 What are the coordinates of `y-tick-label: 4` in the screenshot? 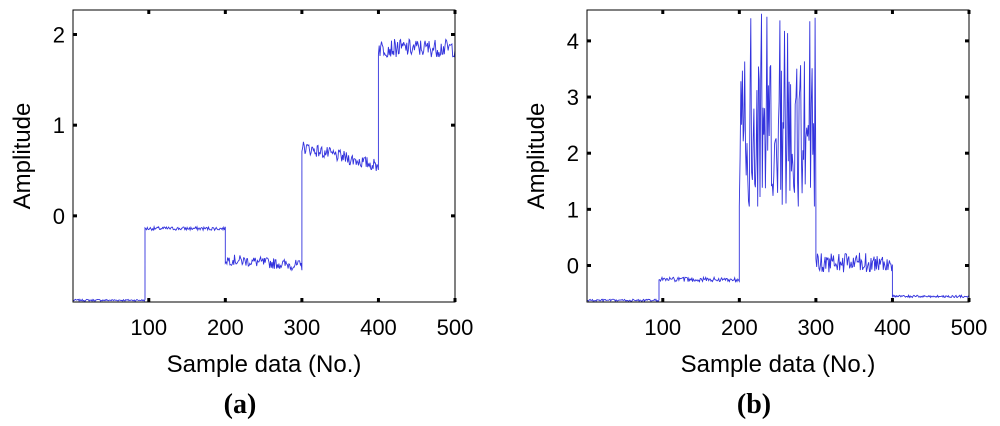 It's located at (573, 41).